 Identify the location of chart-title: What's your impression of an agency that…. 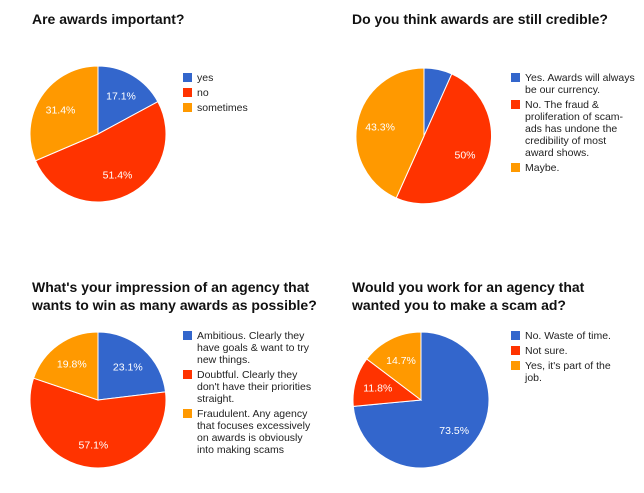
(174, 296).